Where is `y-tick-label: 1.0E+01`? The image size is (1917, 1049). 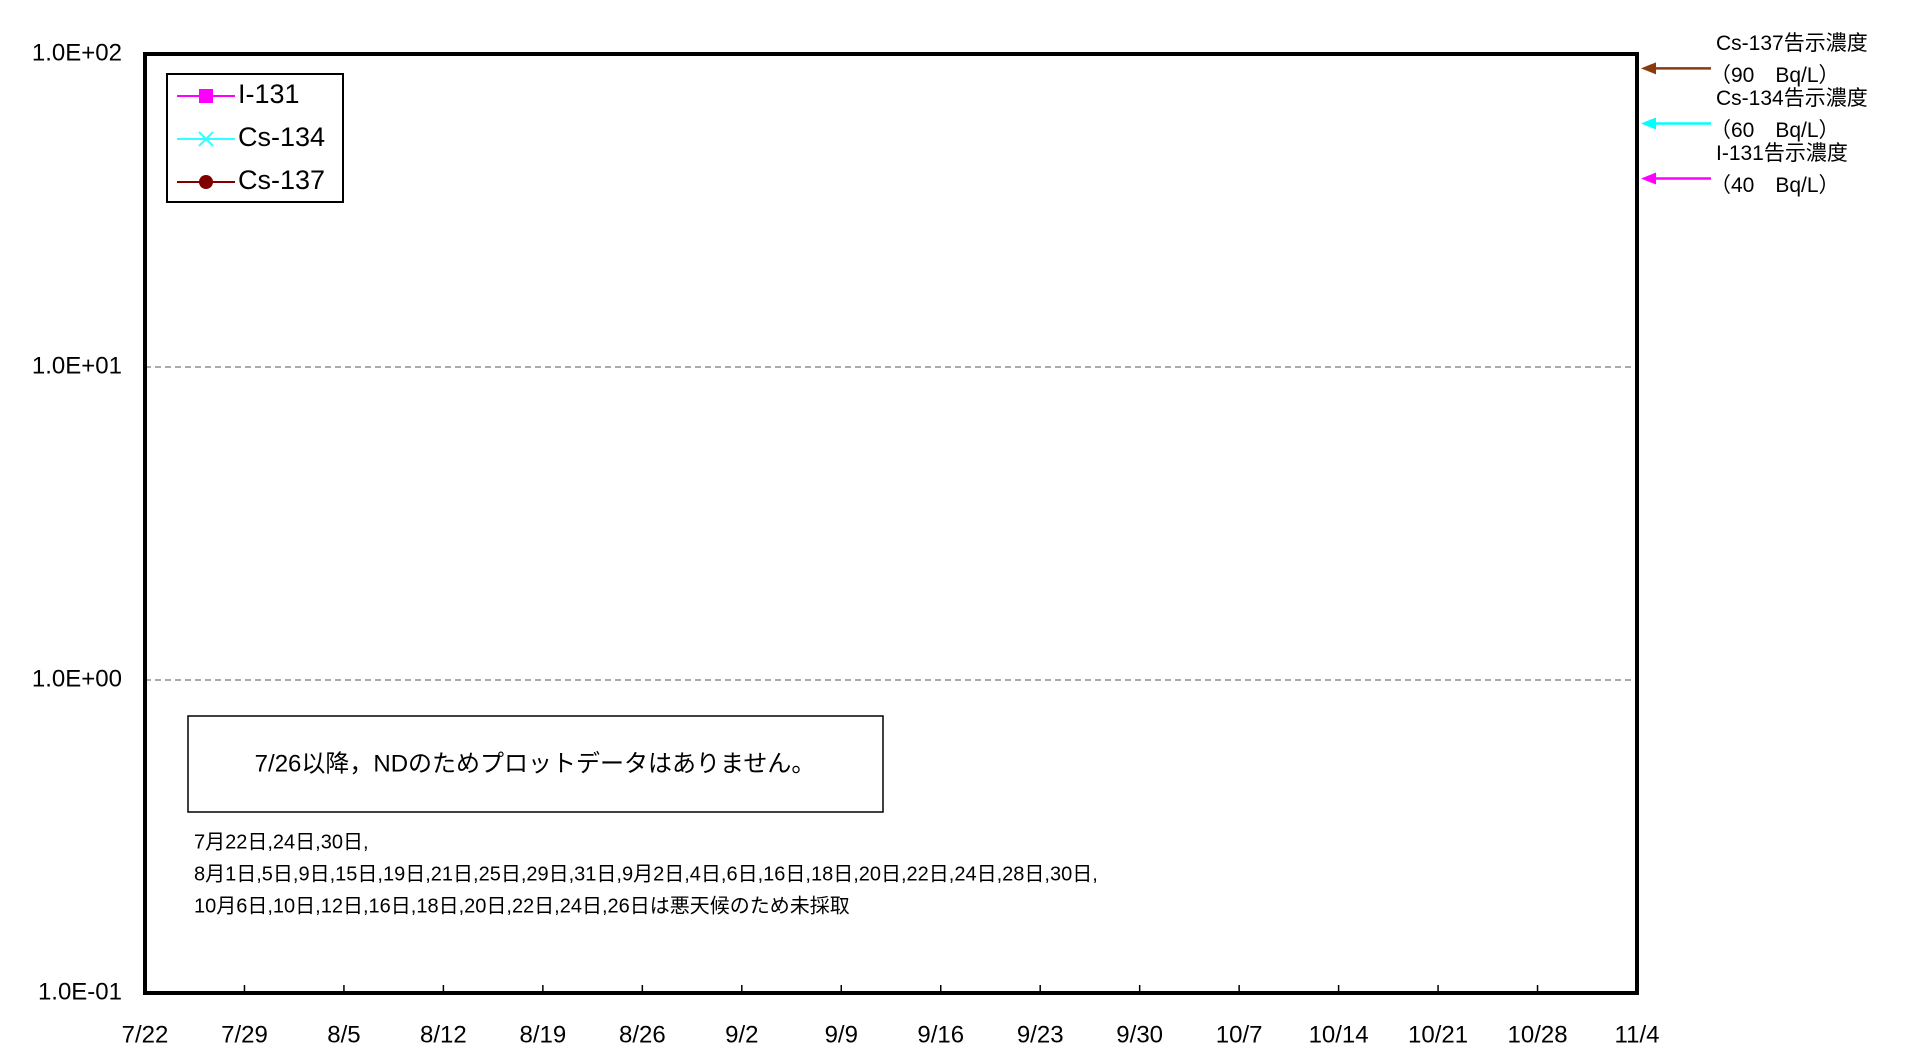 y-tick-label: 1.0E+01 is located at coordinates (77, 365).